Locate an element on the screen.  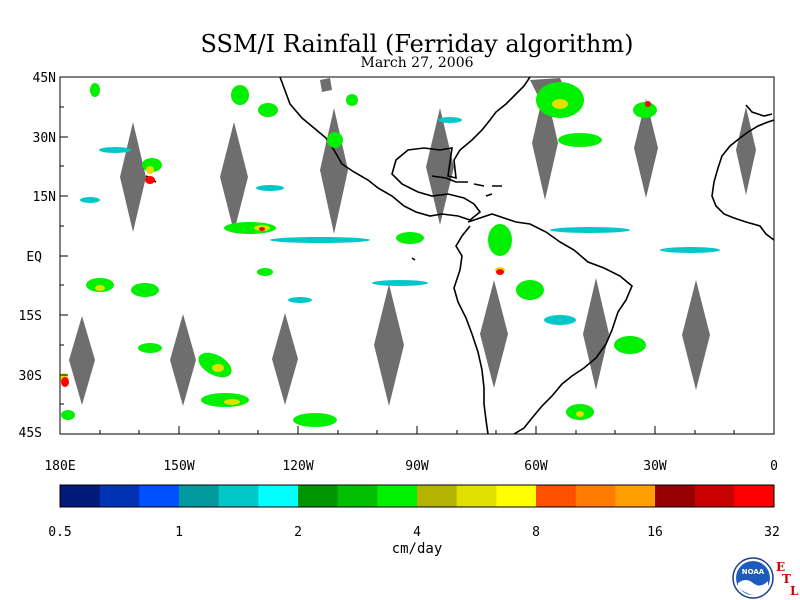
lat-labels: 45N 30N 15N EQ 15S 30S 45S is located at coordinates (37, 256).